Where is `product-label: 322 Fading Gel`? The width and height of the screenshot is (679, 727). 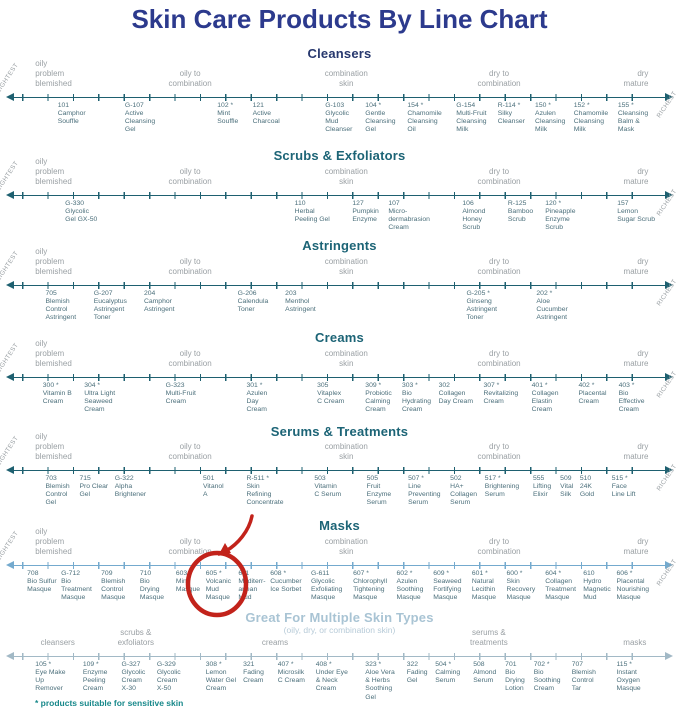
product-label: 322 Fading Gel is located at coordinates (417, 673).